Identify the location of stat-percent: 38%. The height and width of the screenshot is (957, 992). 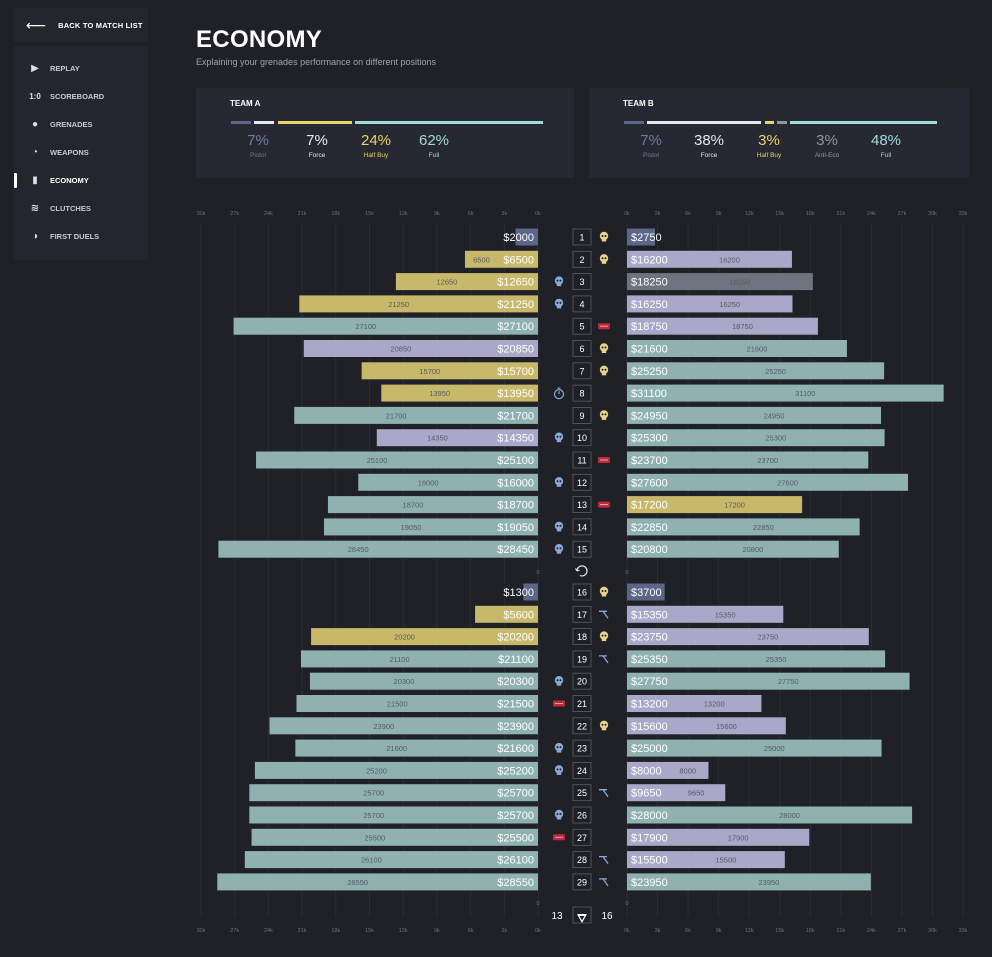
(709, 140).